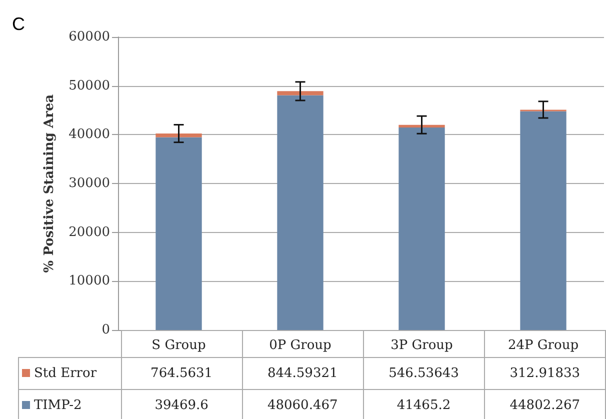 The width and height of the screenshot is (606, 419). What do you see at coordinates (49, 183) in the screenshot?
I see `y-axis-title: % Positive Staining Area` at bounding box center [49, 183].